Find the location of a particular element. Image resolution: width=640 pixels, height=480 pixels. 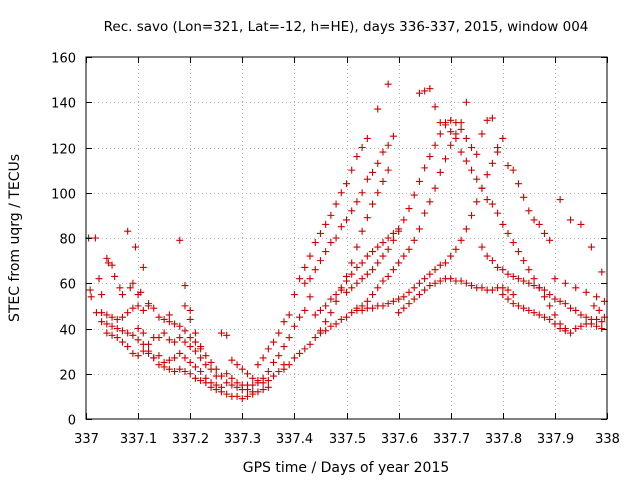

x-tick-label: 337.8 is located at coordinates (503, 439).